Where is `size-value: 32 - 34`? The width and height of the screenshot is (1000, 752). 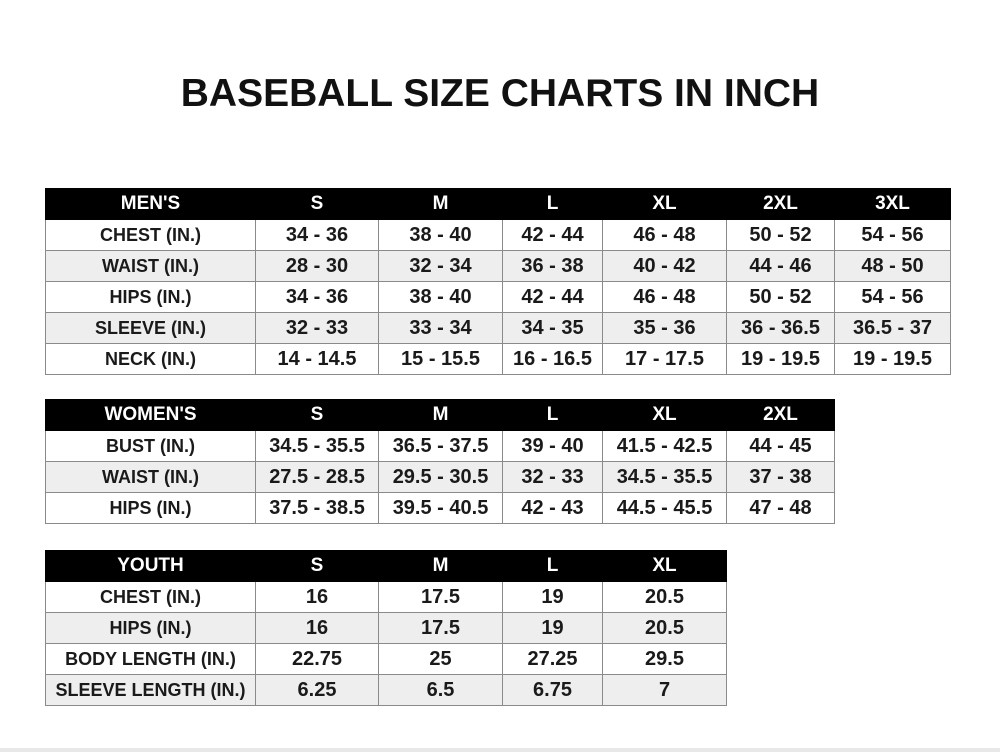 size-value: 32 - 34 is located at coordinates (440, 266).